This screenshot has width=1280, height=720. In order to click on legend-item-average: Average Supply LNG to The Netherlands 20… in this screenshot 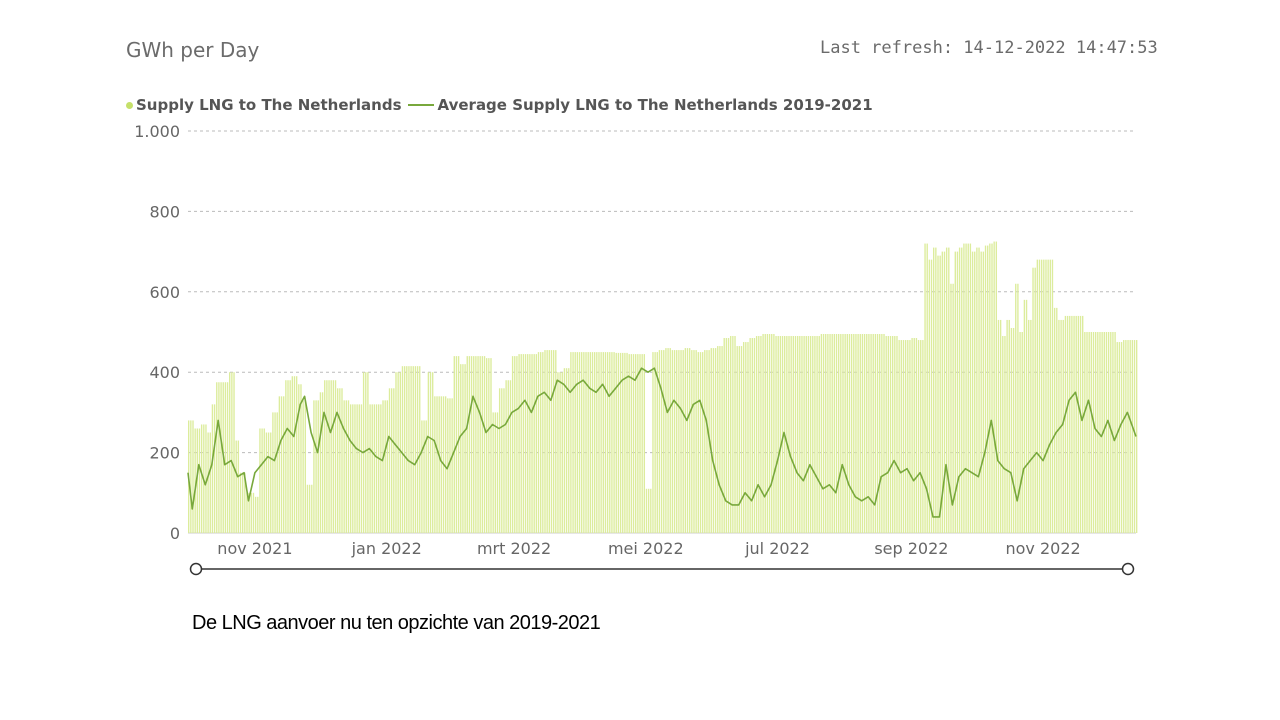, I will do `click(640, 105)`.